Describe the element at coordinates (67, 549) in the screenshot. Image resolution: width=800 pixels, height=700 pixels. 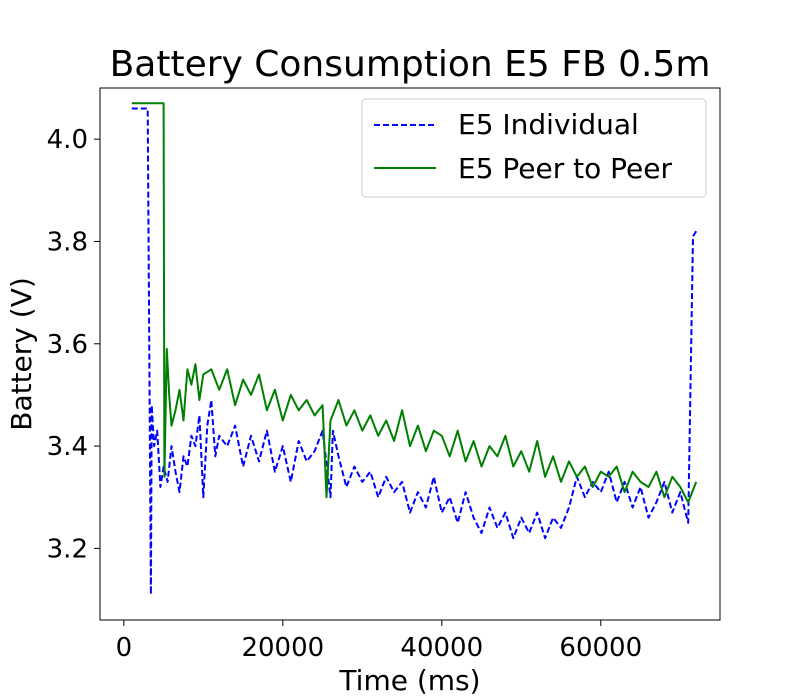
I see `y-tick-label: 3.2` at that location.